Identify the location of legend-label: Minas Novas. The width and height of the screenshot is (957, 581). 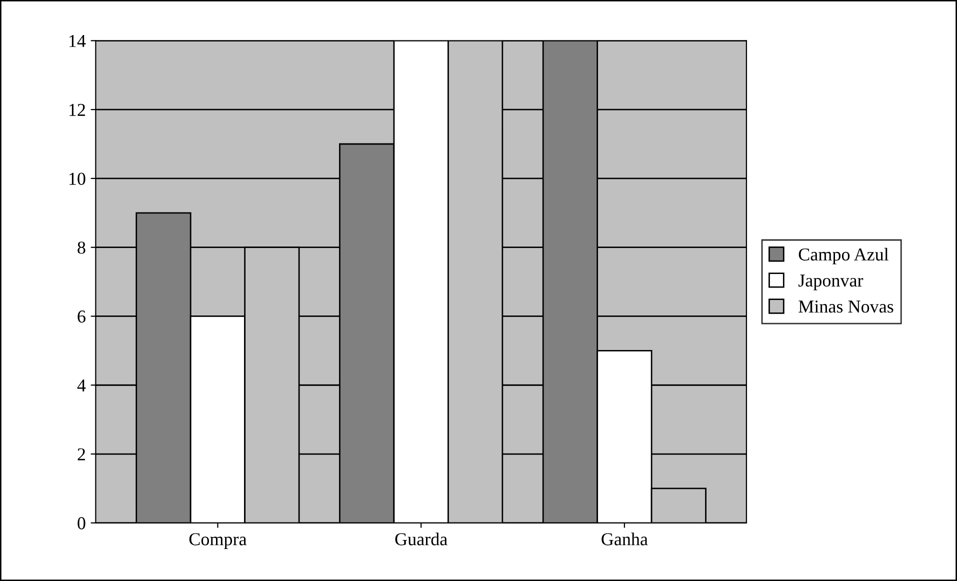
(846, 306).